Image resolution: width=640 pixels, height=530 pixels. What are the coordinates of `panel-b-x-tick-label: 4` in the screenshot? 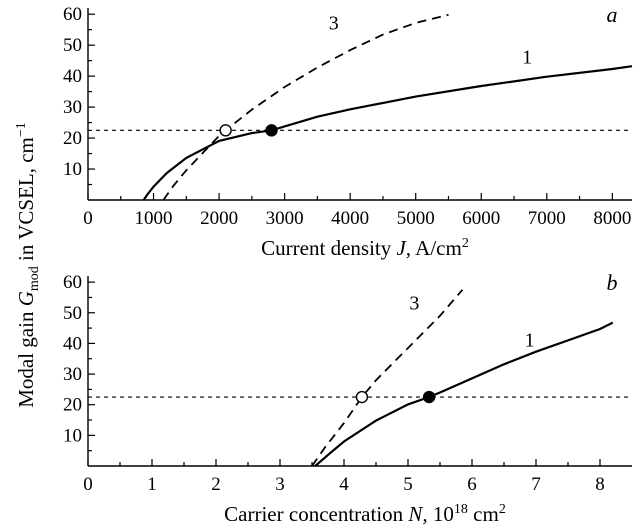 It's located at (344, 484).